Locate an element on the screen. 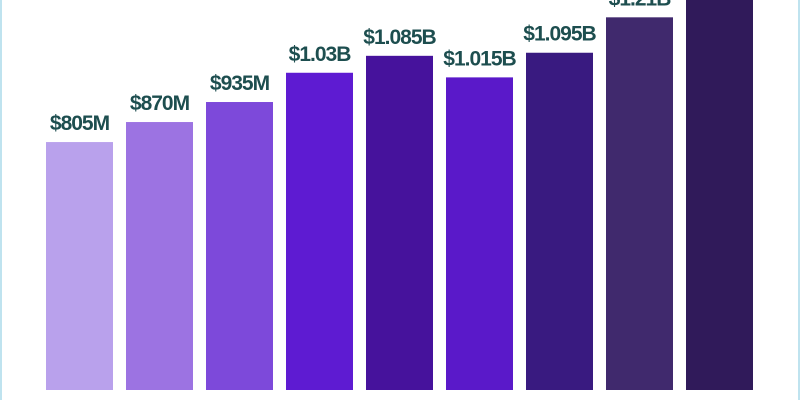  value-label: $805M is located at coordinates (80, 123).